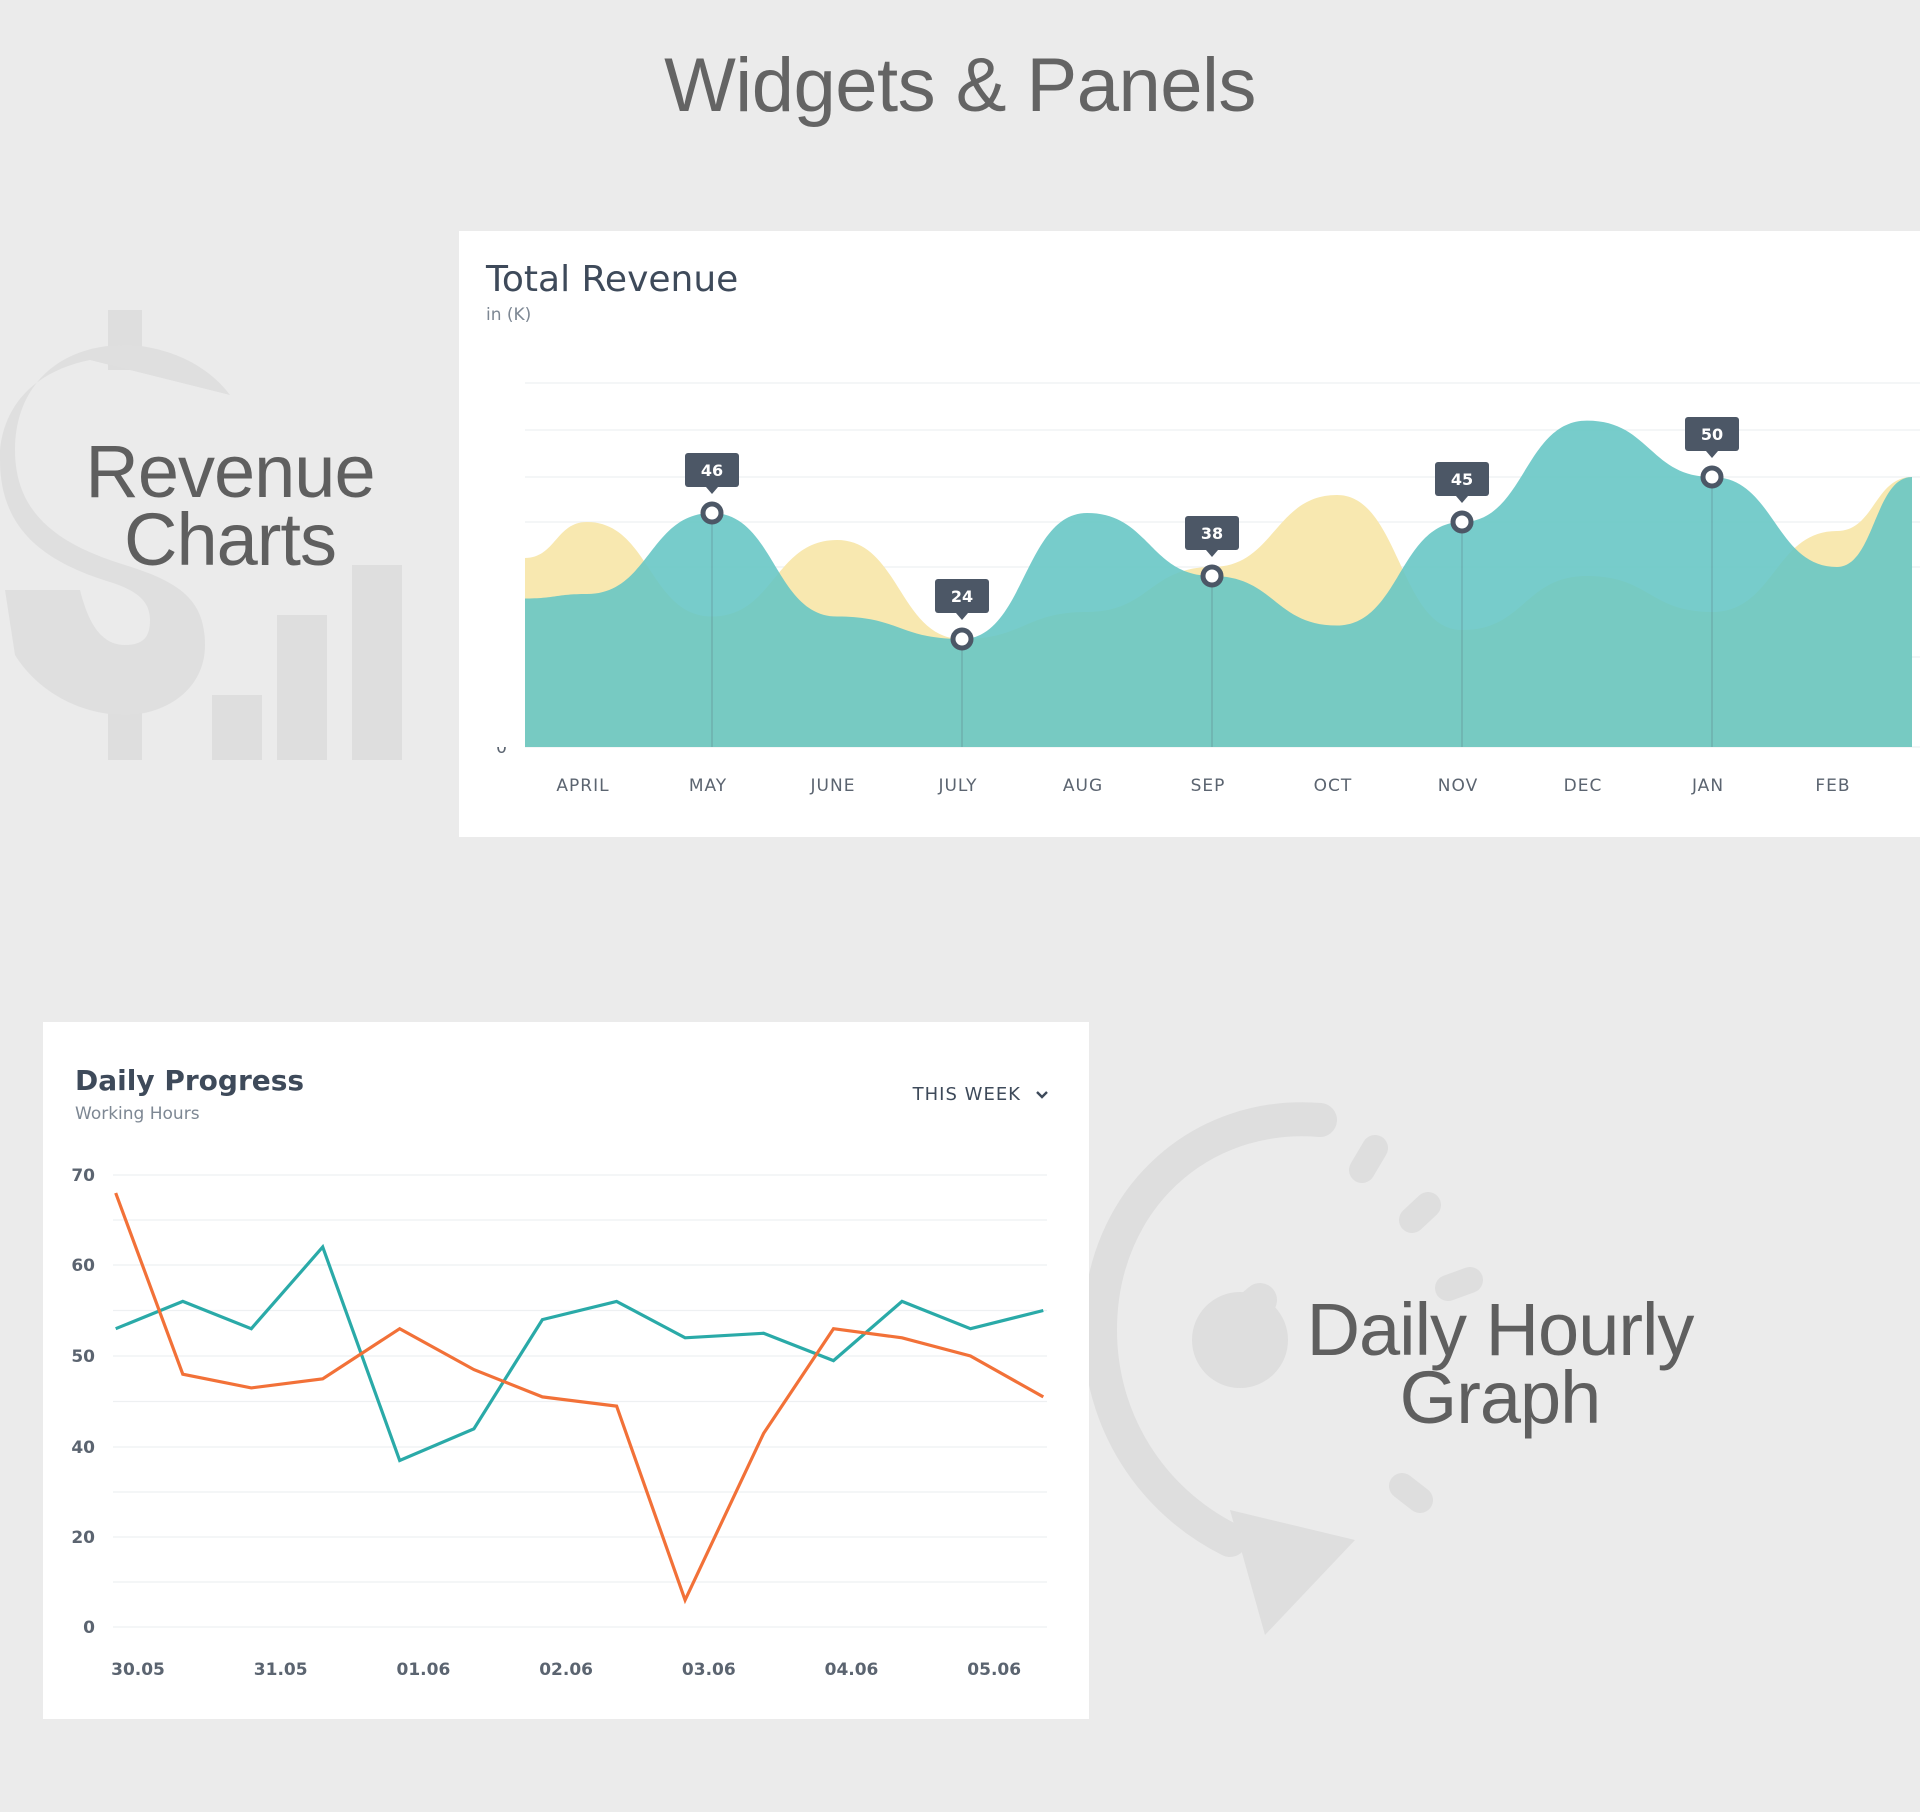  I want to click on x-category-label: 31.05, so click(281, 1670).